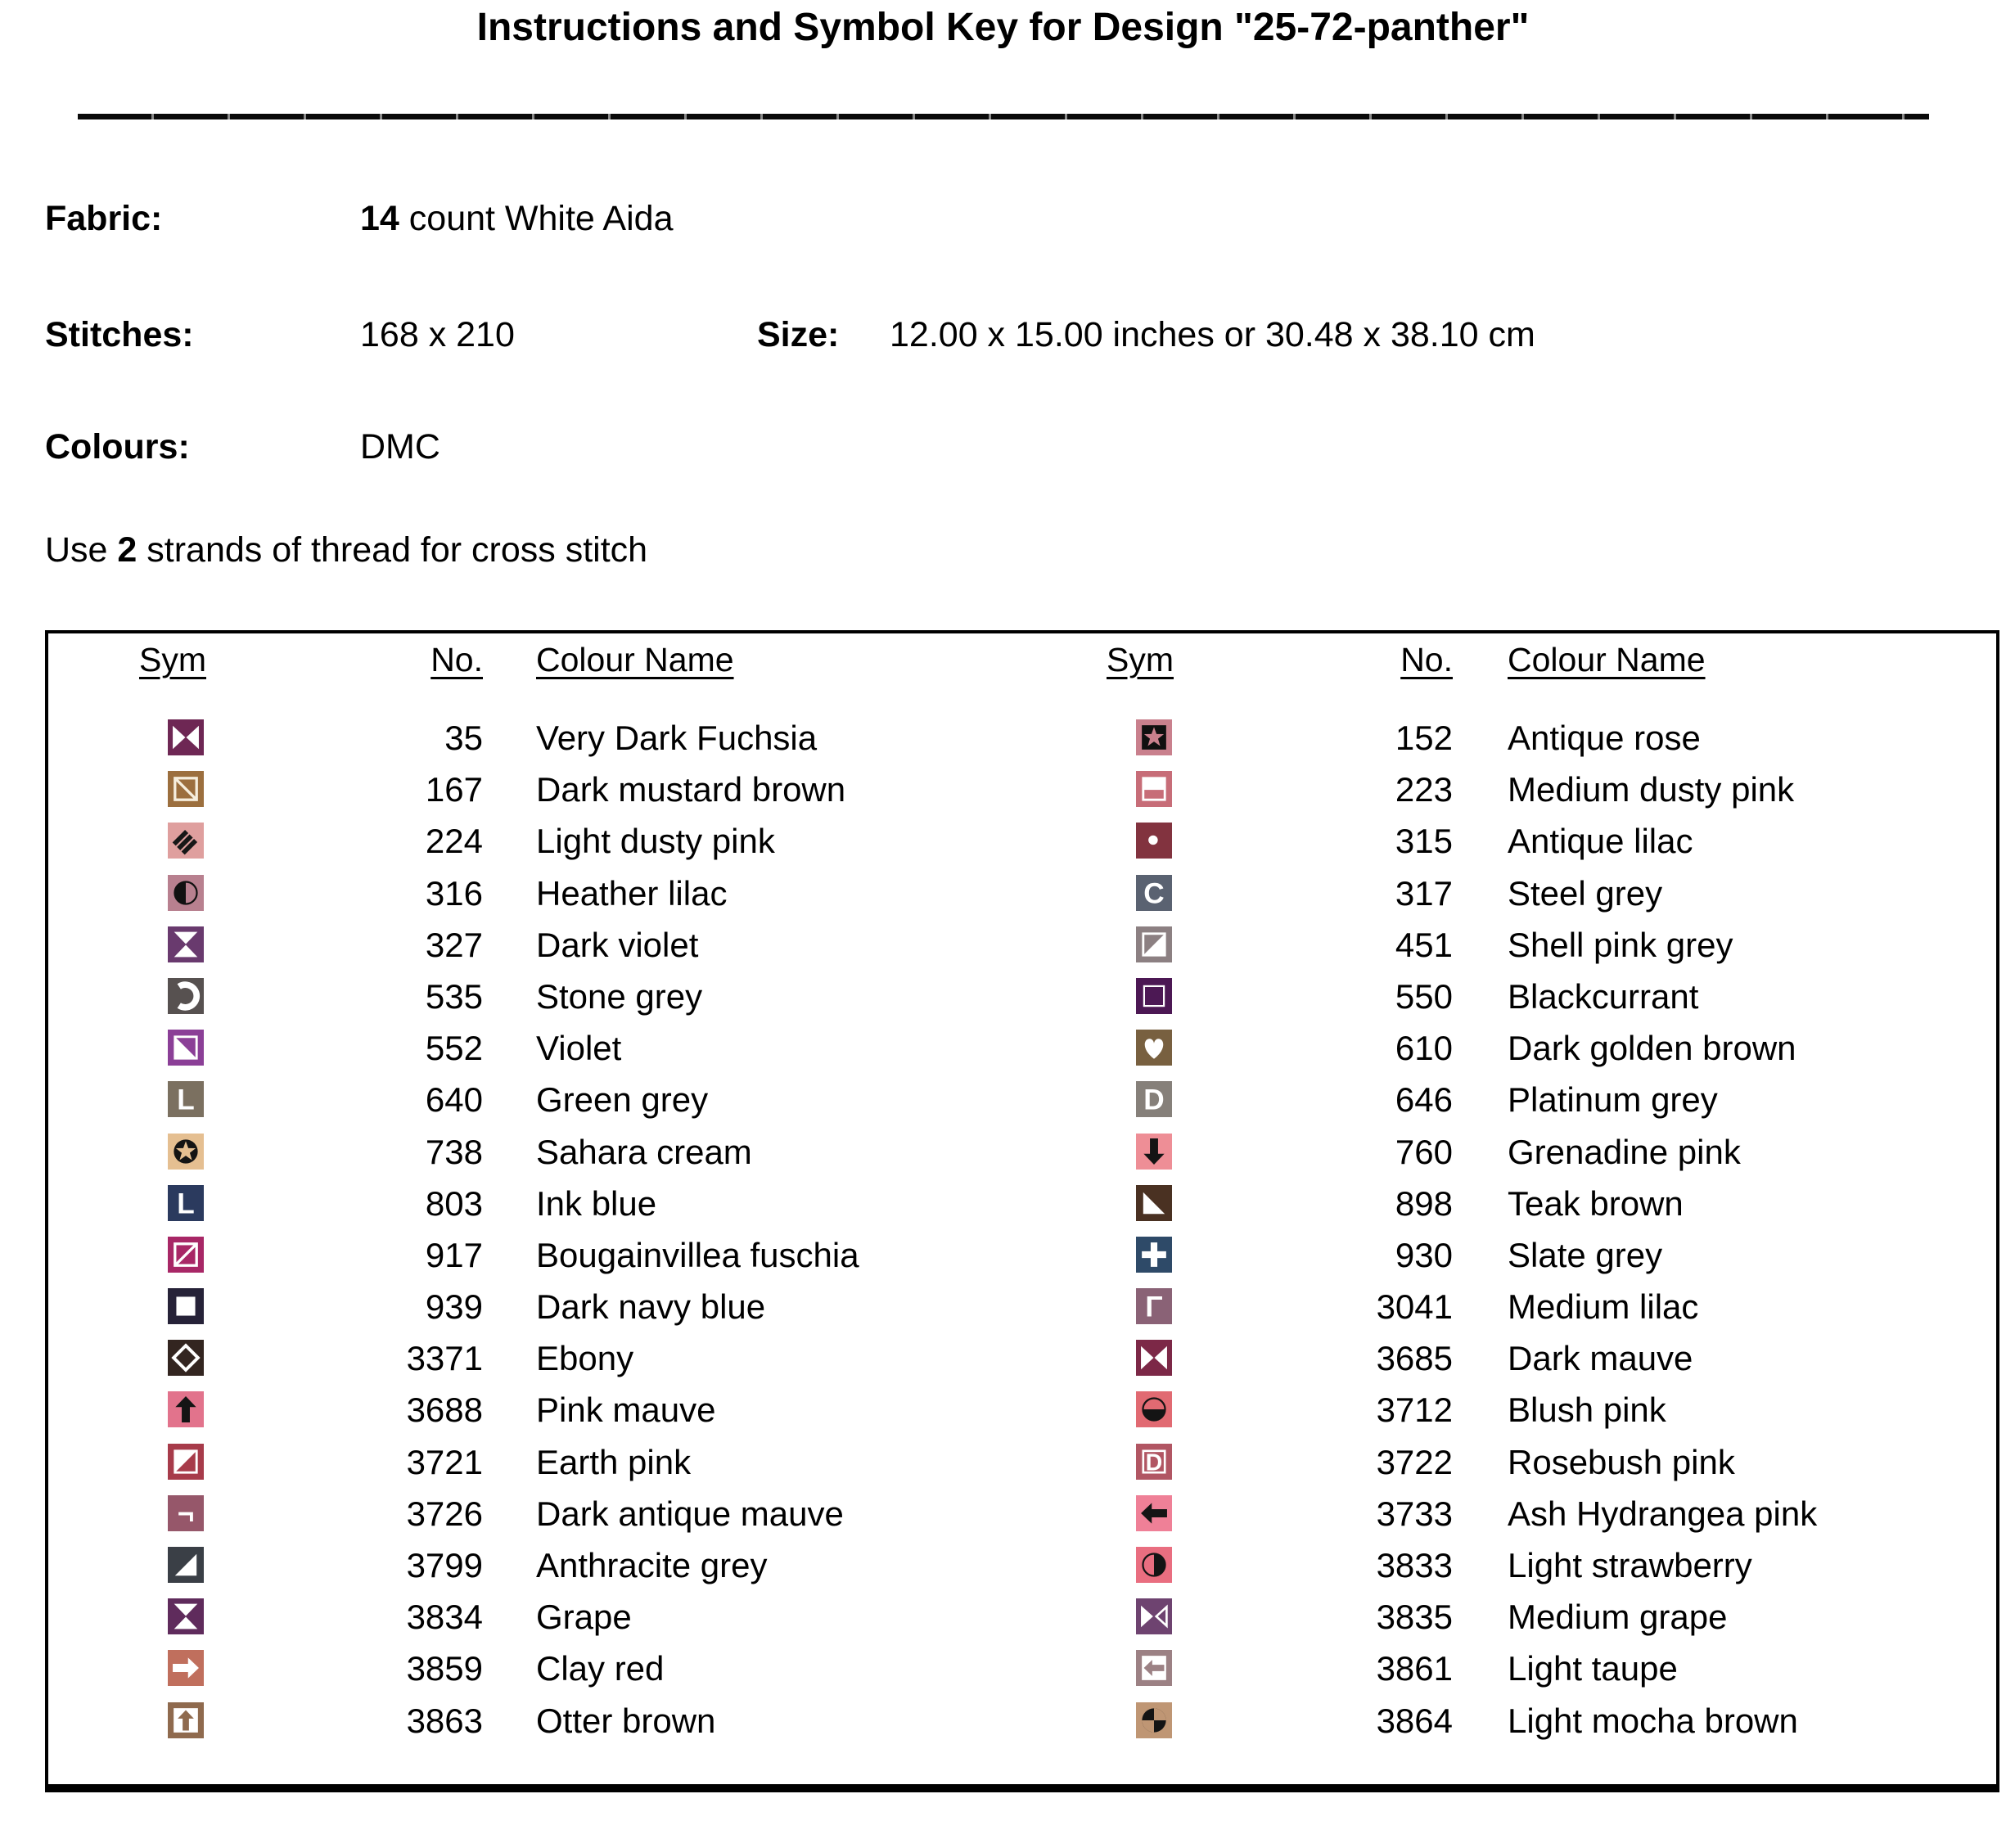 This screenshot has height=1848, width=2006. I want to click on key-row: 738 Sahara cream, so click(651, 1158).